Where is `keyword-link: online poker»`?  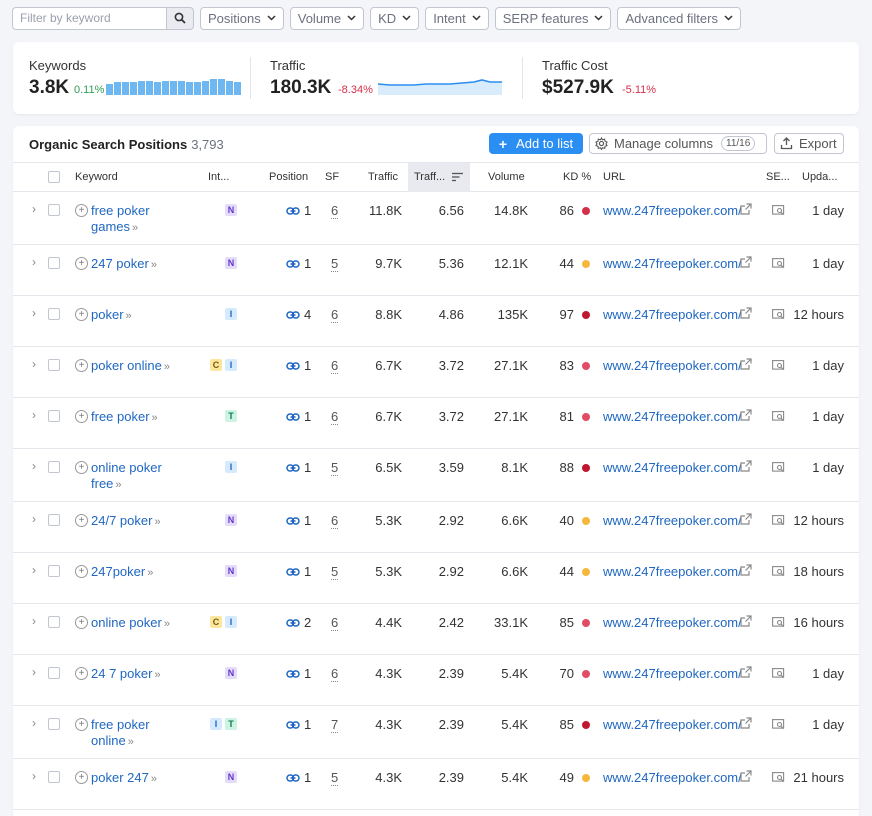 keyword-link: online poker» is located at coordinates (151, 623).